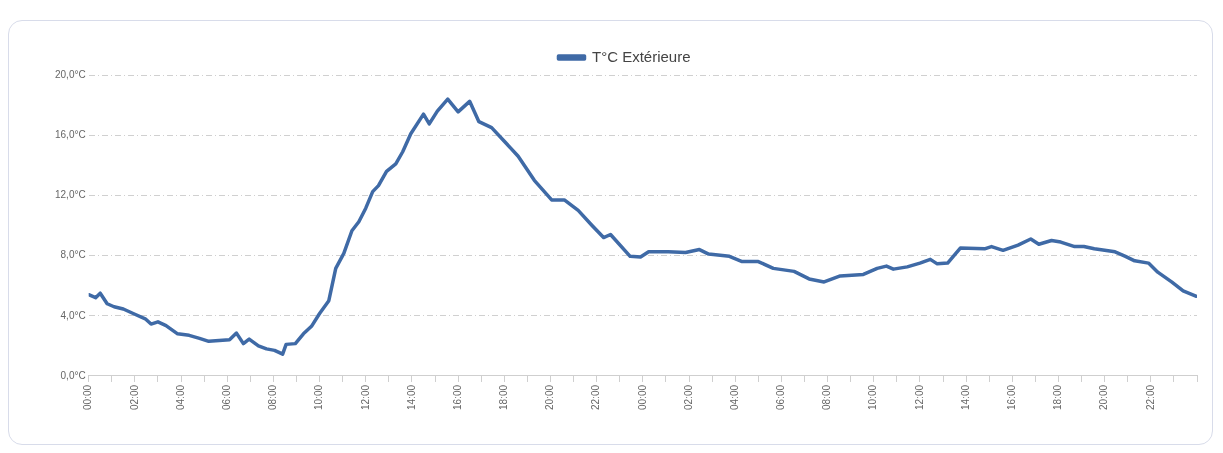  What do you see at coordinates (73, 315) in the screenshot?
I see `y-tick-label: 4,0°C` at bounding box center [73, 315].